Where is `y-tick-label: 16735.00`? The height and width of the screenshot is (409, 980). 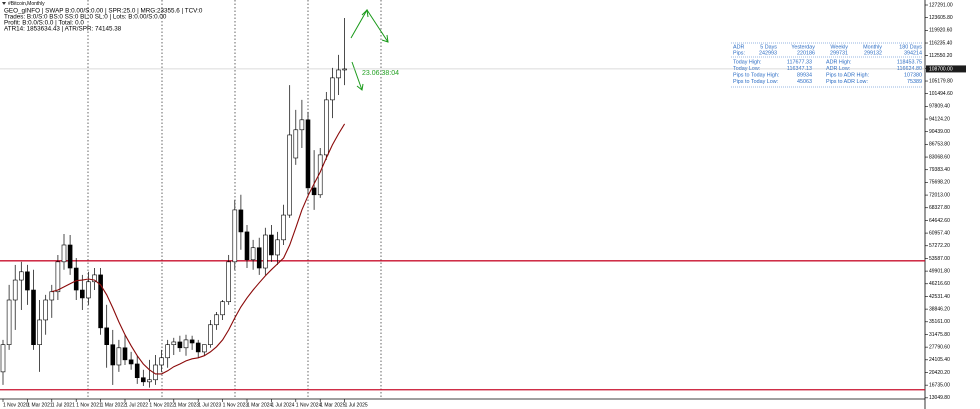
y-tick-label: 16735.00 is located at coordinates (939, 385).